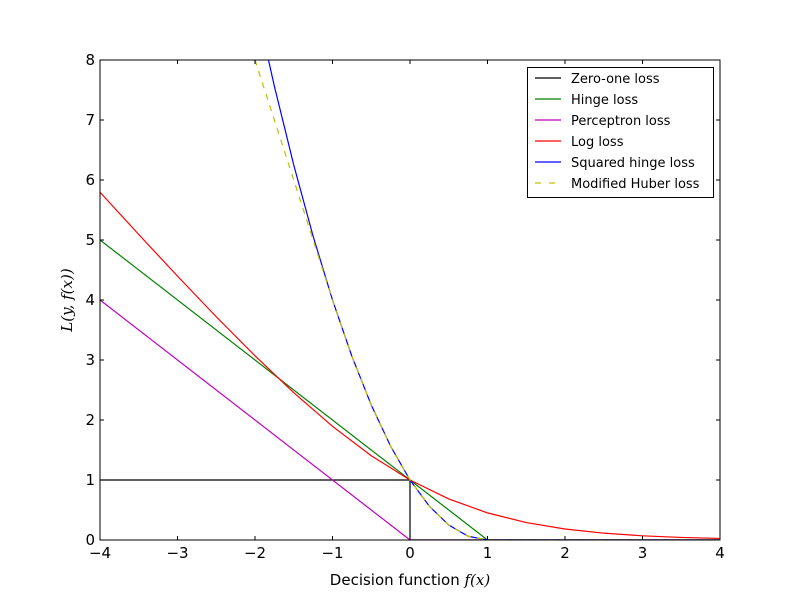 The height and width of the screenshot is (604, 800). I want to click on x-tick-label: −4, so click(100, 553).